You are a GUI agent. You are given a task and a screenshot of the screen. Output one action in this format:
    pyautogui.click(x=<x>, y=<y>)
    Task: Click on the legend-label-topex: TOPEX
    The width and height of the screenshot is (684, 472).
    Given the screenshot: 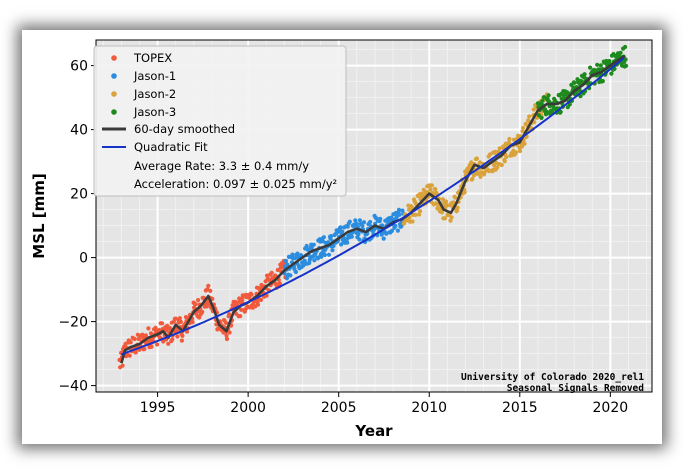 What is the action you would take?
    pyautogui.click(x=152, y=58)
    